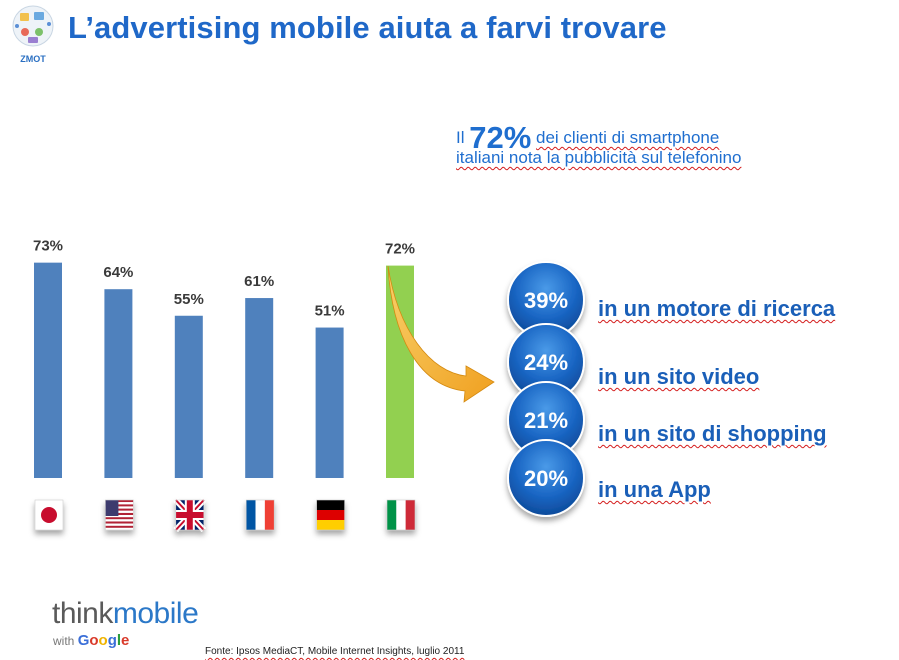 The image size is (899, 660). What do you see at coordinates (546, 420) in the screenshot?
I see `breakdown-value: 21%` at bounding box center [546, 420].